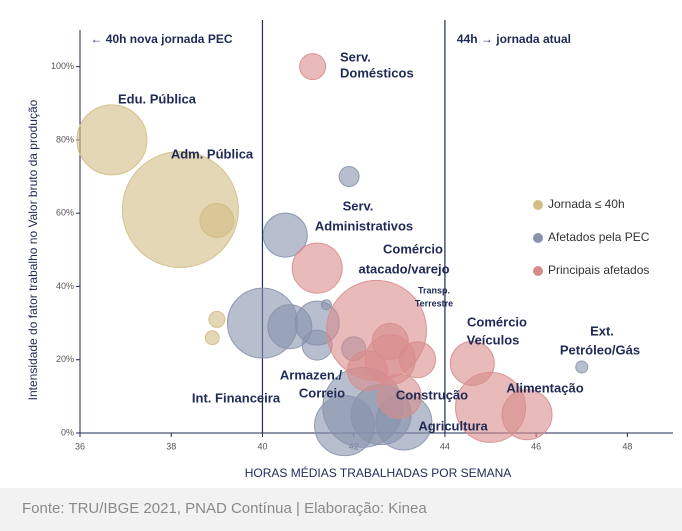 The height and width of the screenshot is (531, 682). I want to click on annotation: Correio, so click(322, 392).